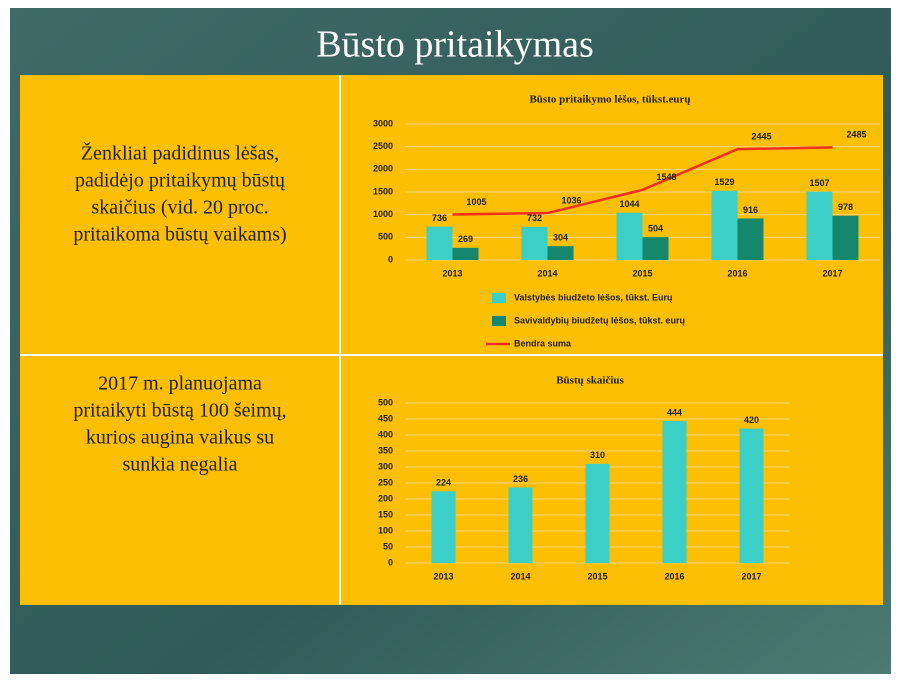  I want to click on y-tick-label: 2000, so click(383, 169).